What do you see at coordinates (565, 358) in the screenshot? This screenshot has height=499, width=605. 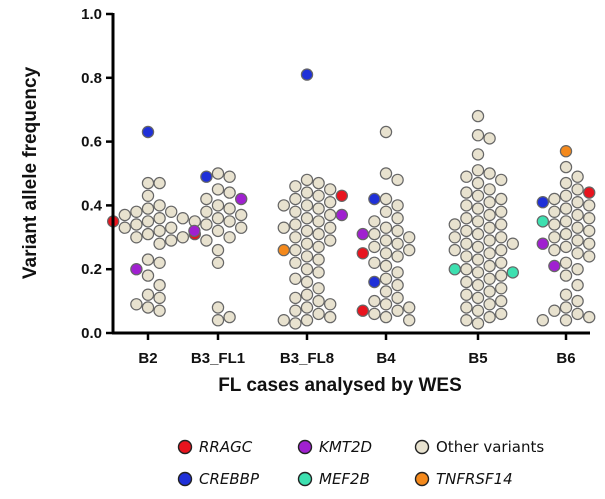 I see `x-tick-label: B6` at bounding box center [565, 358].